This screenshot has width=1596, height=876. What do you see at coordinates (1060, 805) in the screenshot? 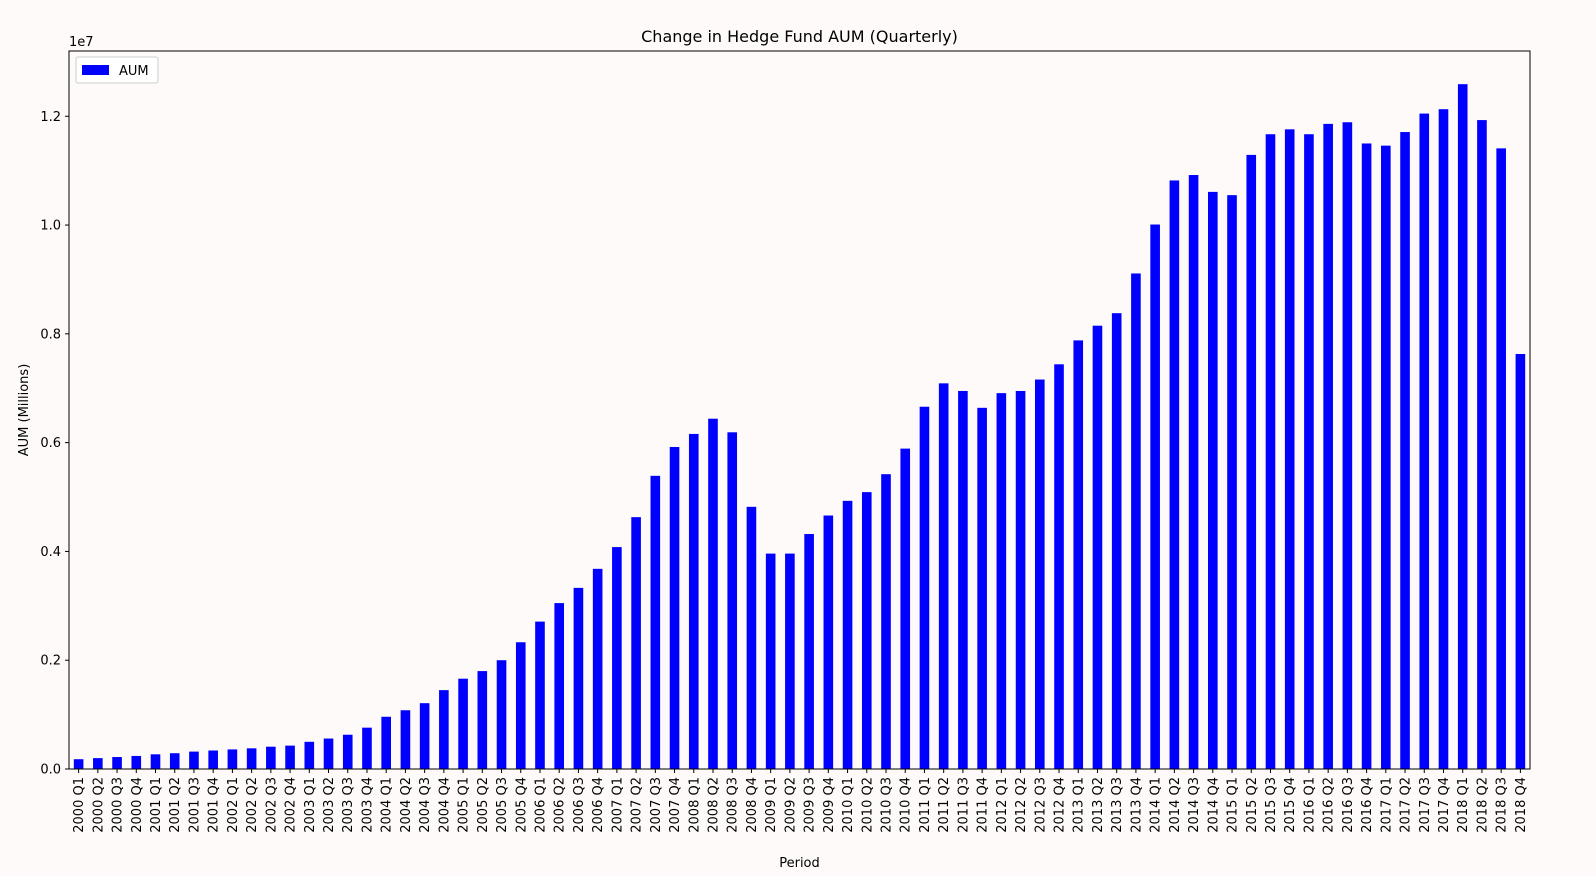
I see `x-tick-label: 2012 Q4` at bounding box center [1060, 805].